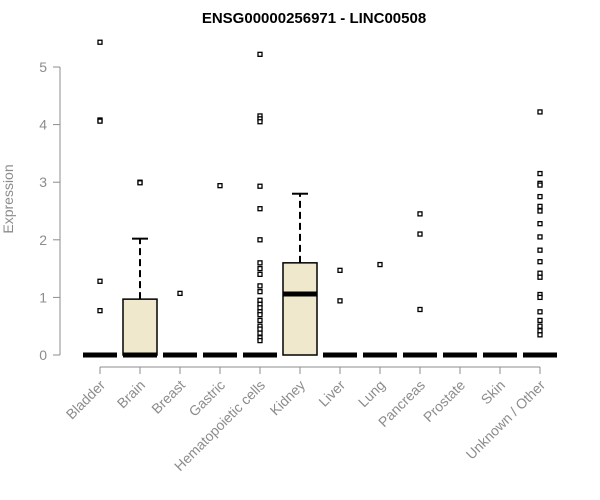  Describe the element at coordinates (288, 398) in the screenshot. I see `x-tick-label: Kidney` at that location.